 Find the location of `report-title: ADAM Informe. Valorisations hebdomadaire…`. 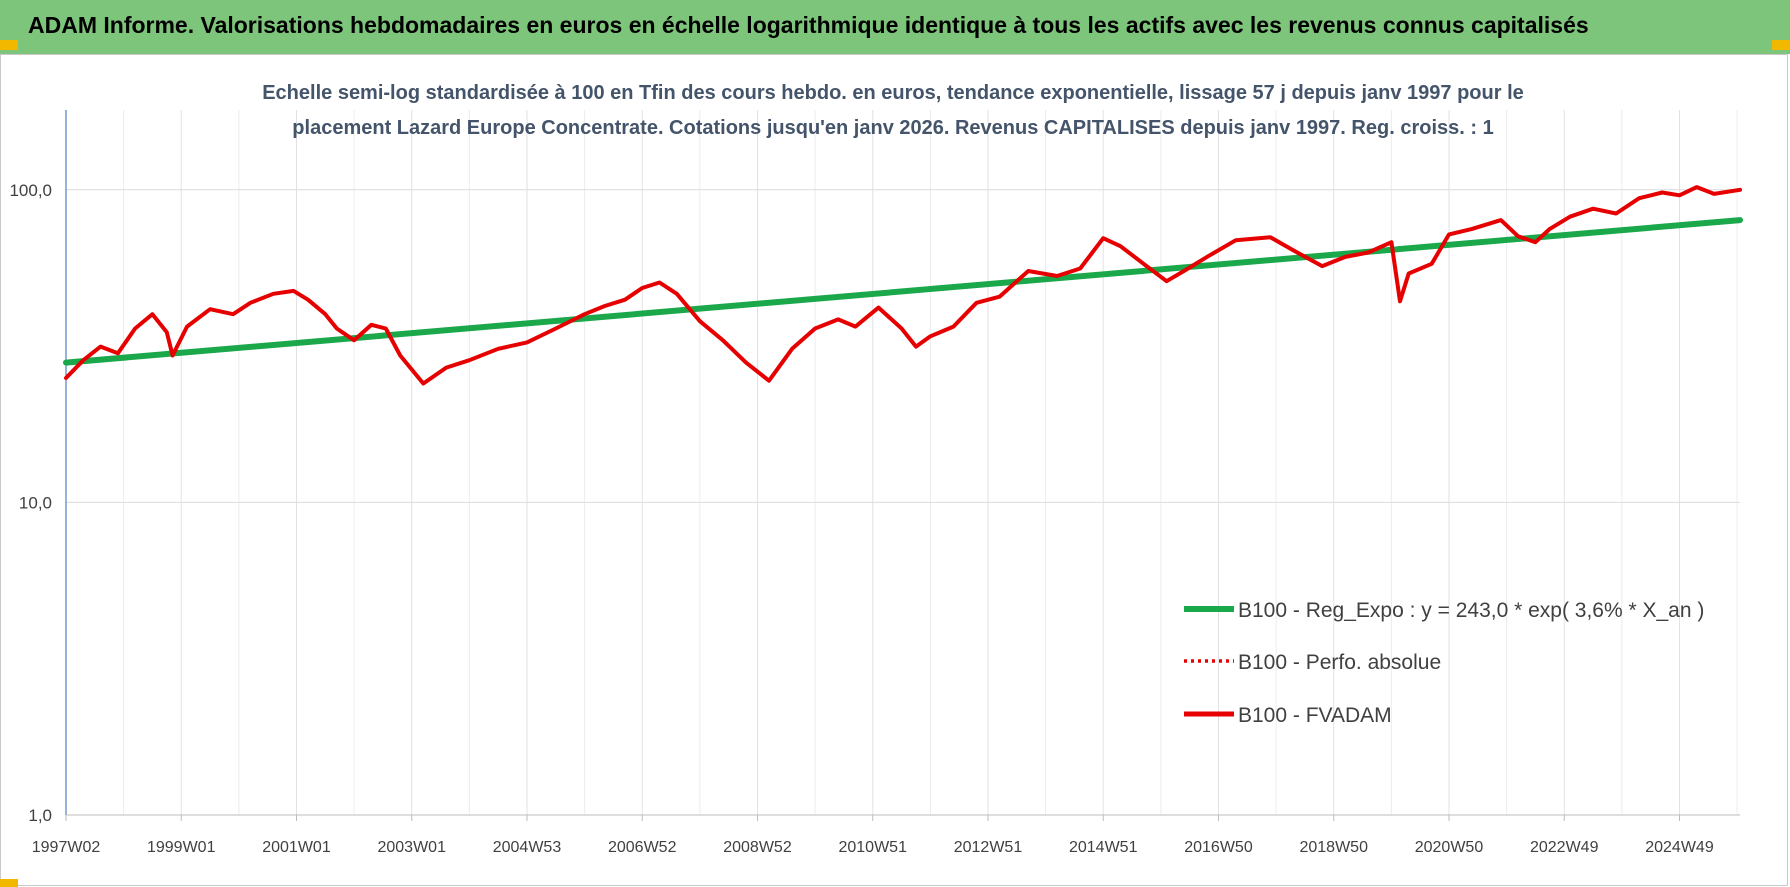

report-title: ADAM Informe. Valorisations hebdomadaire… is located at coordinates (808, 25).